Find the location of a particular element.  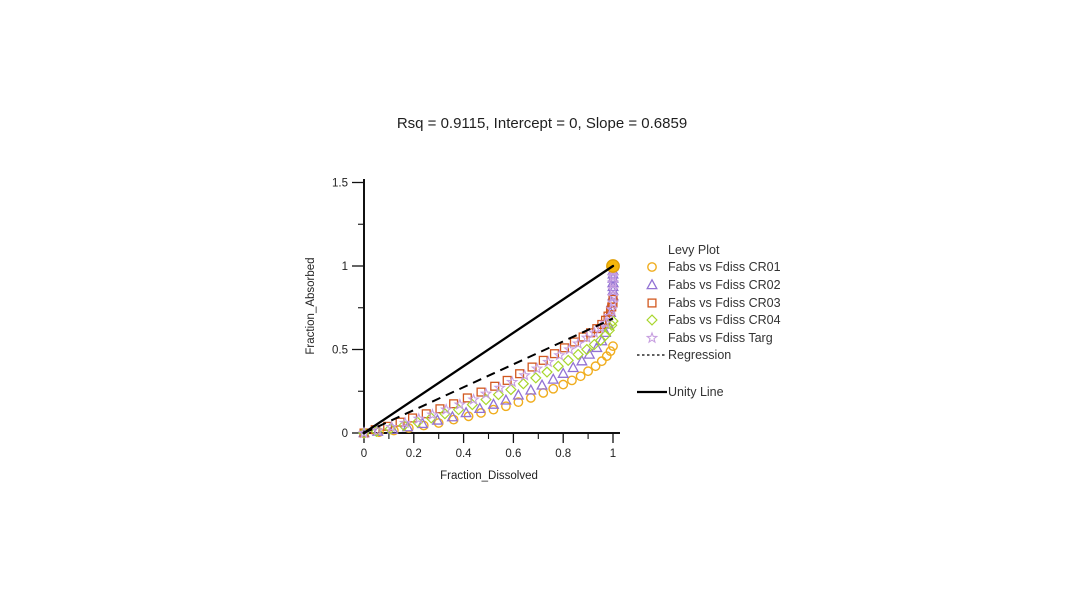

legend-title-spacer is located at coordinates (652, 250).